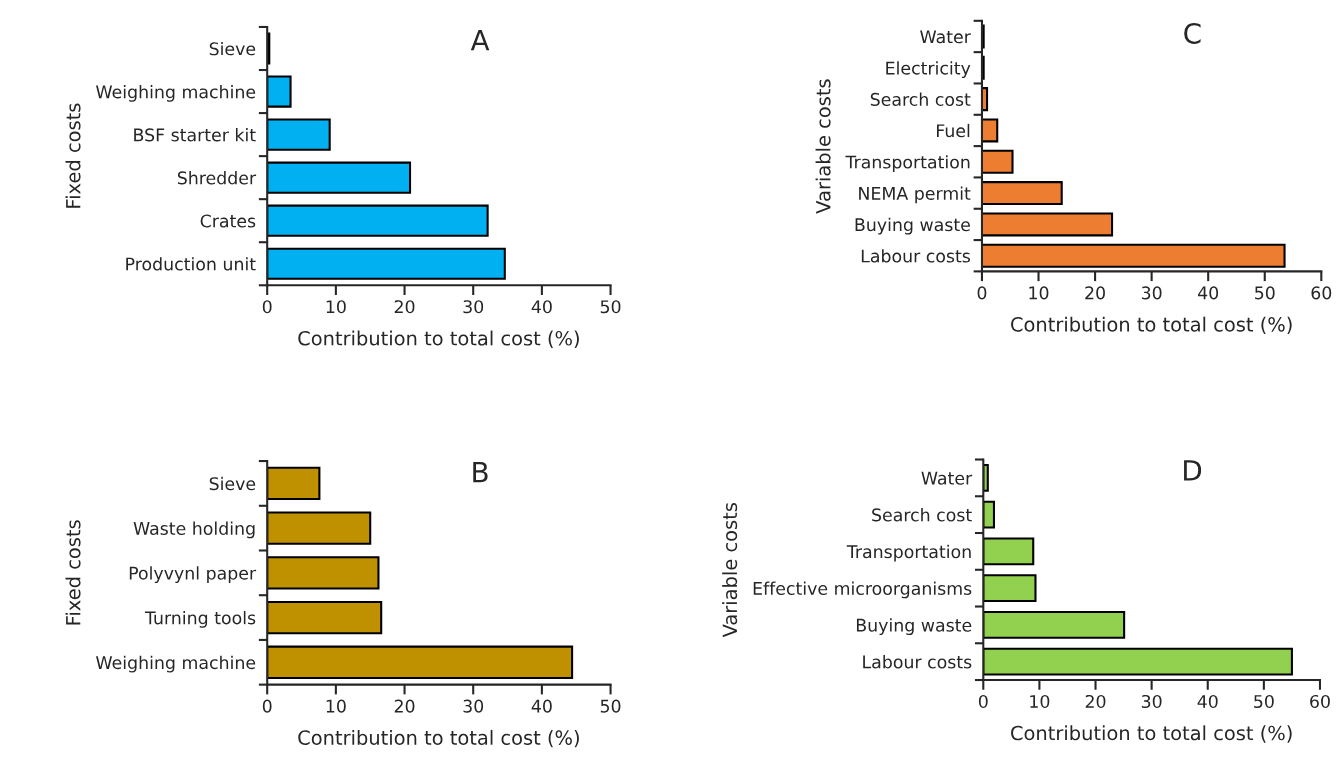  What do you see at coordinates (480, 40) in the screenshot?
I see `chart-title: A` at bounding box center [480, 40].